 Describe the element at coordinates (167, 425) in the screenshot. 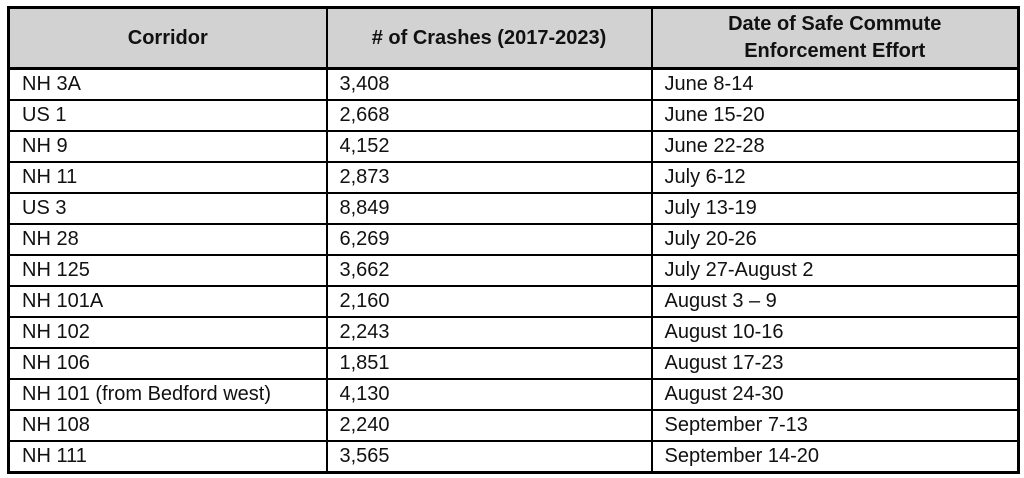

I see `corridor-cell: NH 108` at that location.